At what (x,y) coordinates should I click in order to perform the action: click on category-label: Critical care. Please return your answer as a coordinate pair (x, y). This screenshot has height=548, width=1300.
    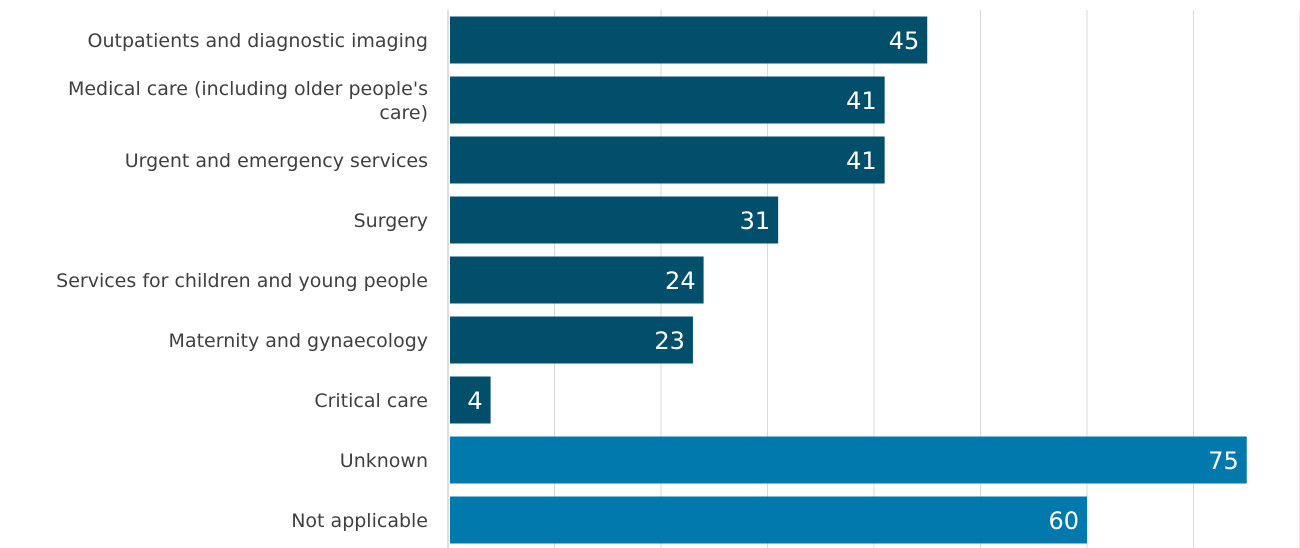
    Looking at the image, I should click on (371, 401).